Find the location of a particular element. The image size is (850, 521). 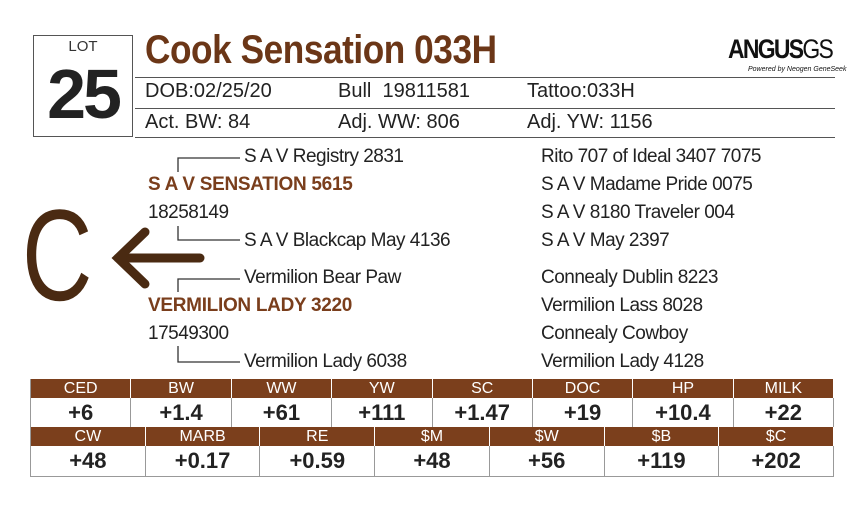

logo-suffix: GS is located at coordinates (817, 49).